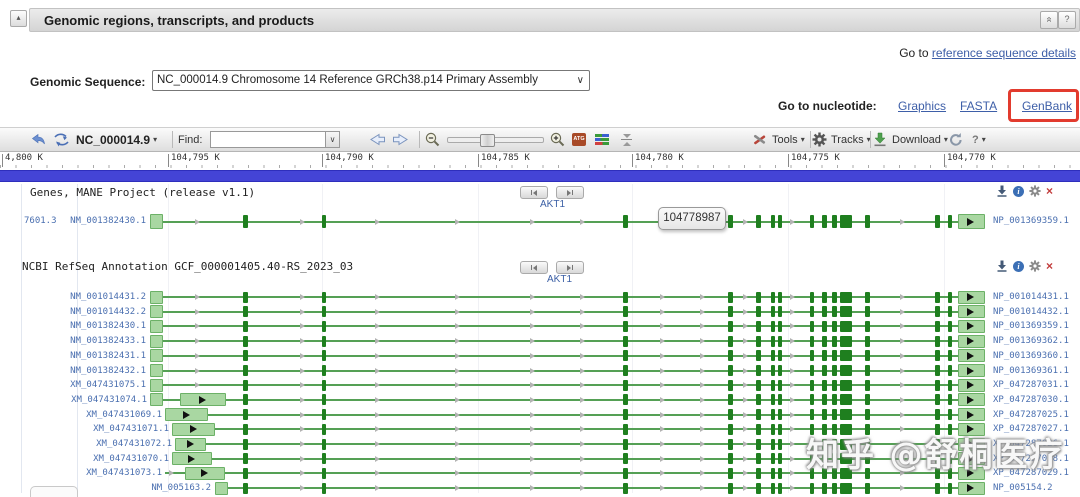 Image resolution: width=1080 pixels, height=497 pixels. What do you see at coordinates (570, 267) in the screenshot?
I see `refseq-page-last-button` at bounding box center [570, 267].